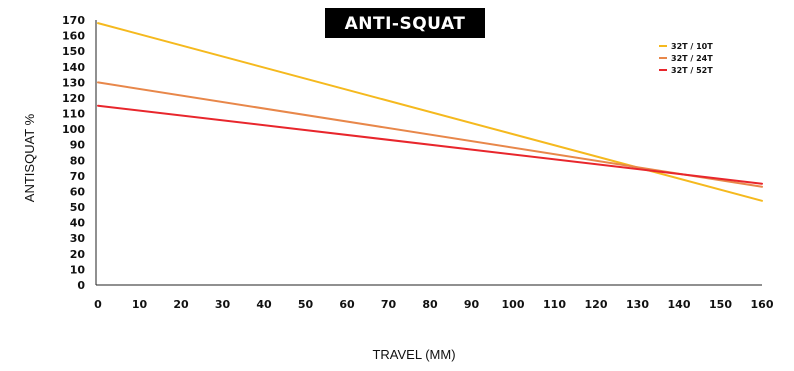 This screenshot has width=794, height=371. Describe the element at coordinates (692, 70) in the screenshot. I see `legend-item-label: 32T / 52T` at that location.